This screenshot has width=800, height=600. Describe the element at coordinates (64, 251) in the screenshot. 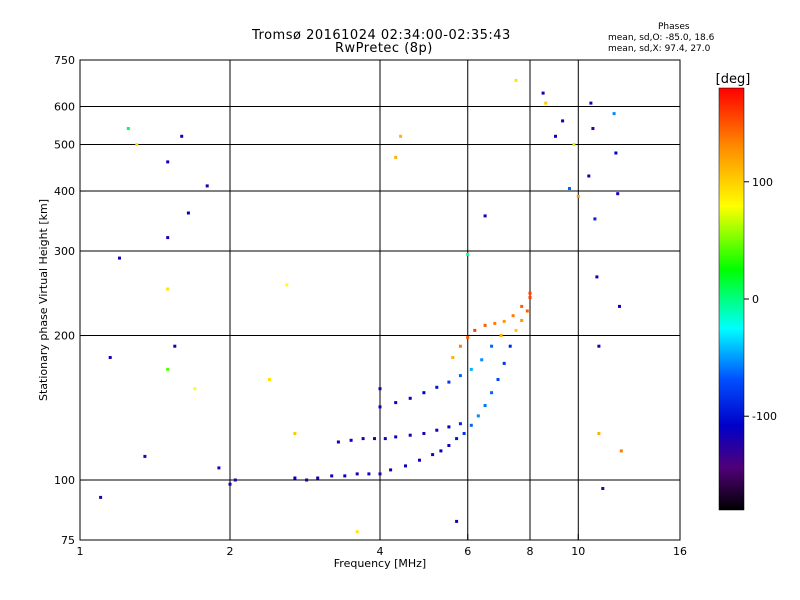

I see `y-tick-label: 300` at that location.